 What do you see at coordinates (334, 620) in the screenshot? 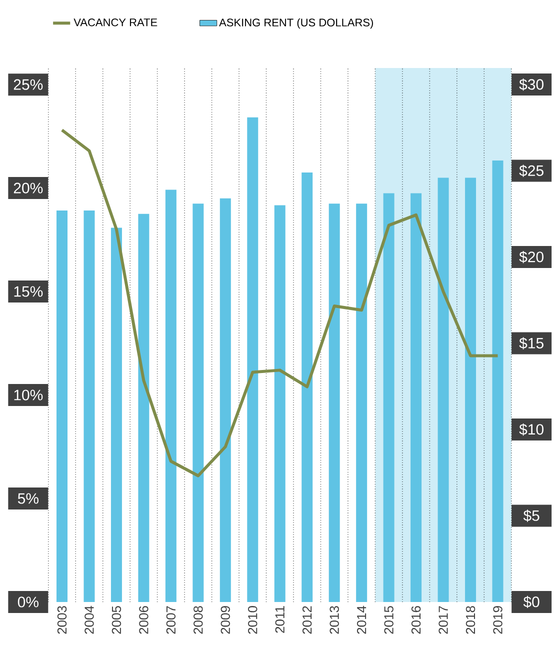
I see `x-tick-label: 2013` at bounding box center [334, 620].